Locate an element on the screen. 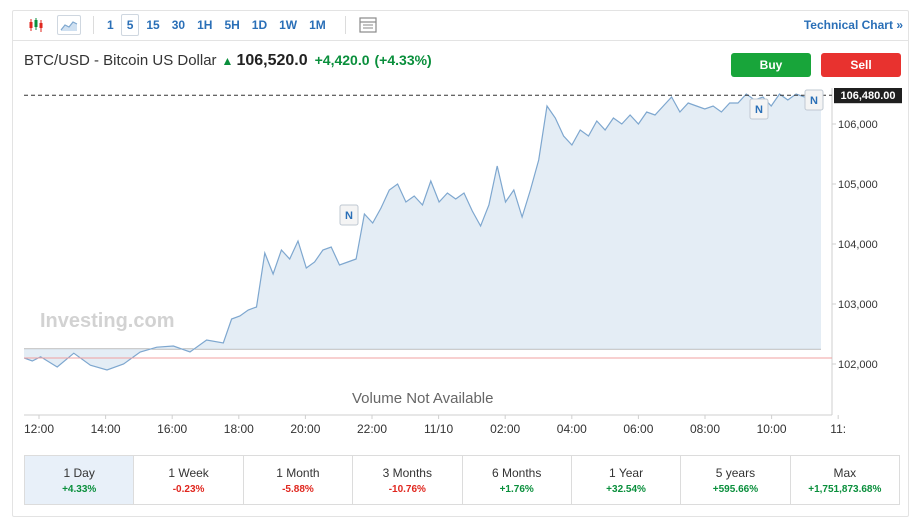  period-tab-3-months: 3 Months -10.76% is located at coordinates (408, 480).